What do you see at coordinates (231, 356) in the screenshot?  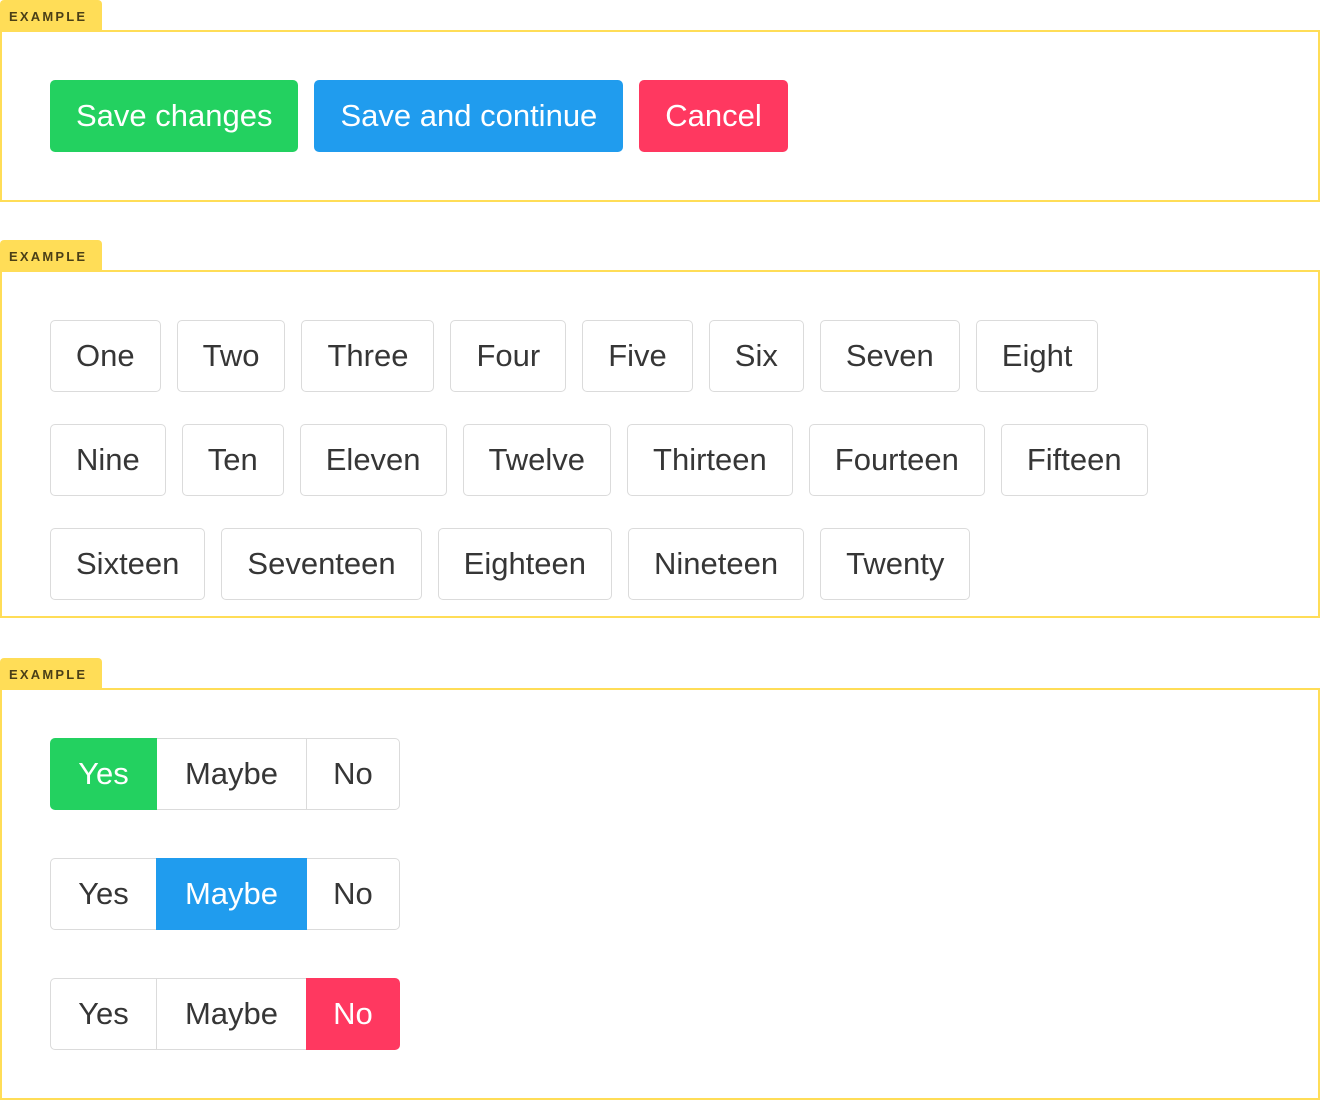 I see `button-two: Two` at bounding box center [231, 356].